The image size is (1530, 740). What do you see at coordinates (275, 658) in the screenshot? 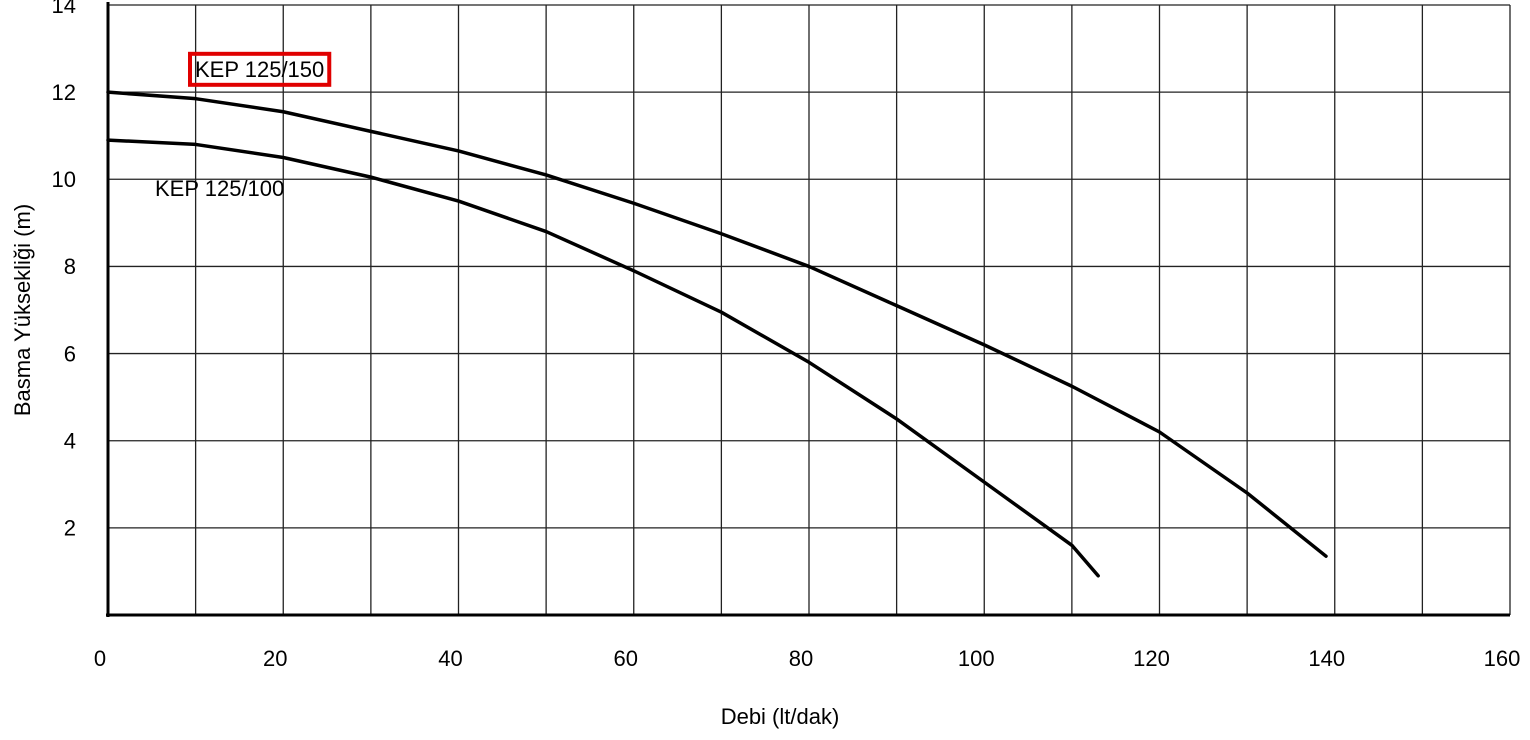
I see `x-tick-label: 20` at bounding box center [275, 658].